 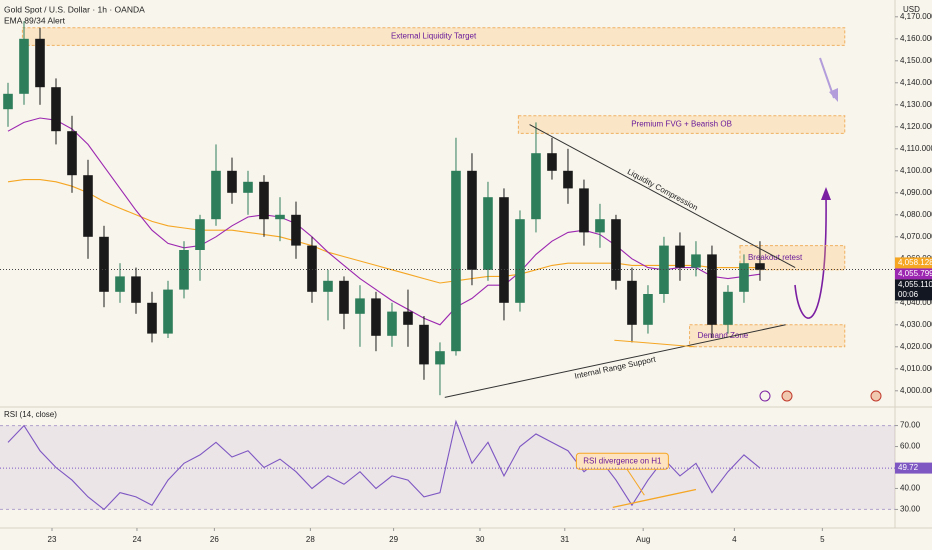 I want to click on last-price-label: 4,055.110, so click(x=915, y=284).